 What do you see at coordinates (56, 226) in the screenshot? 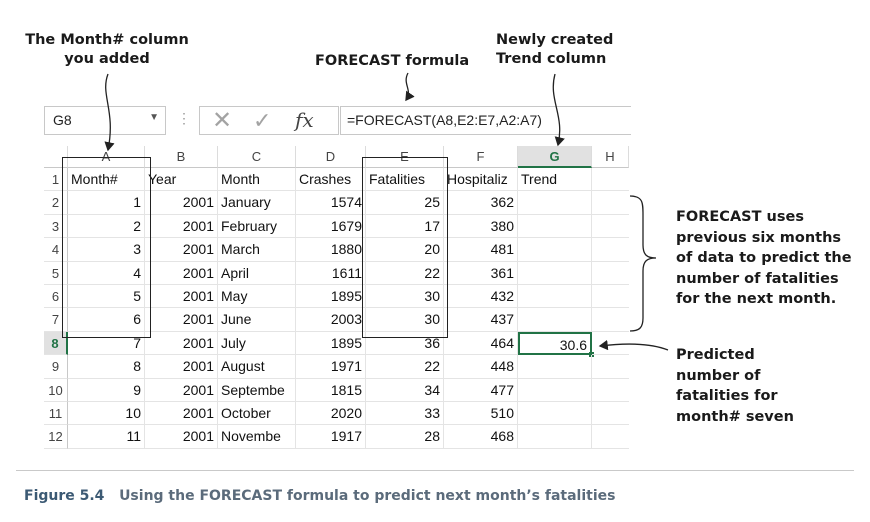
I see `row-header-3: 3` at bounding box center [56, 226].